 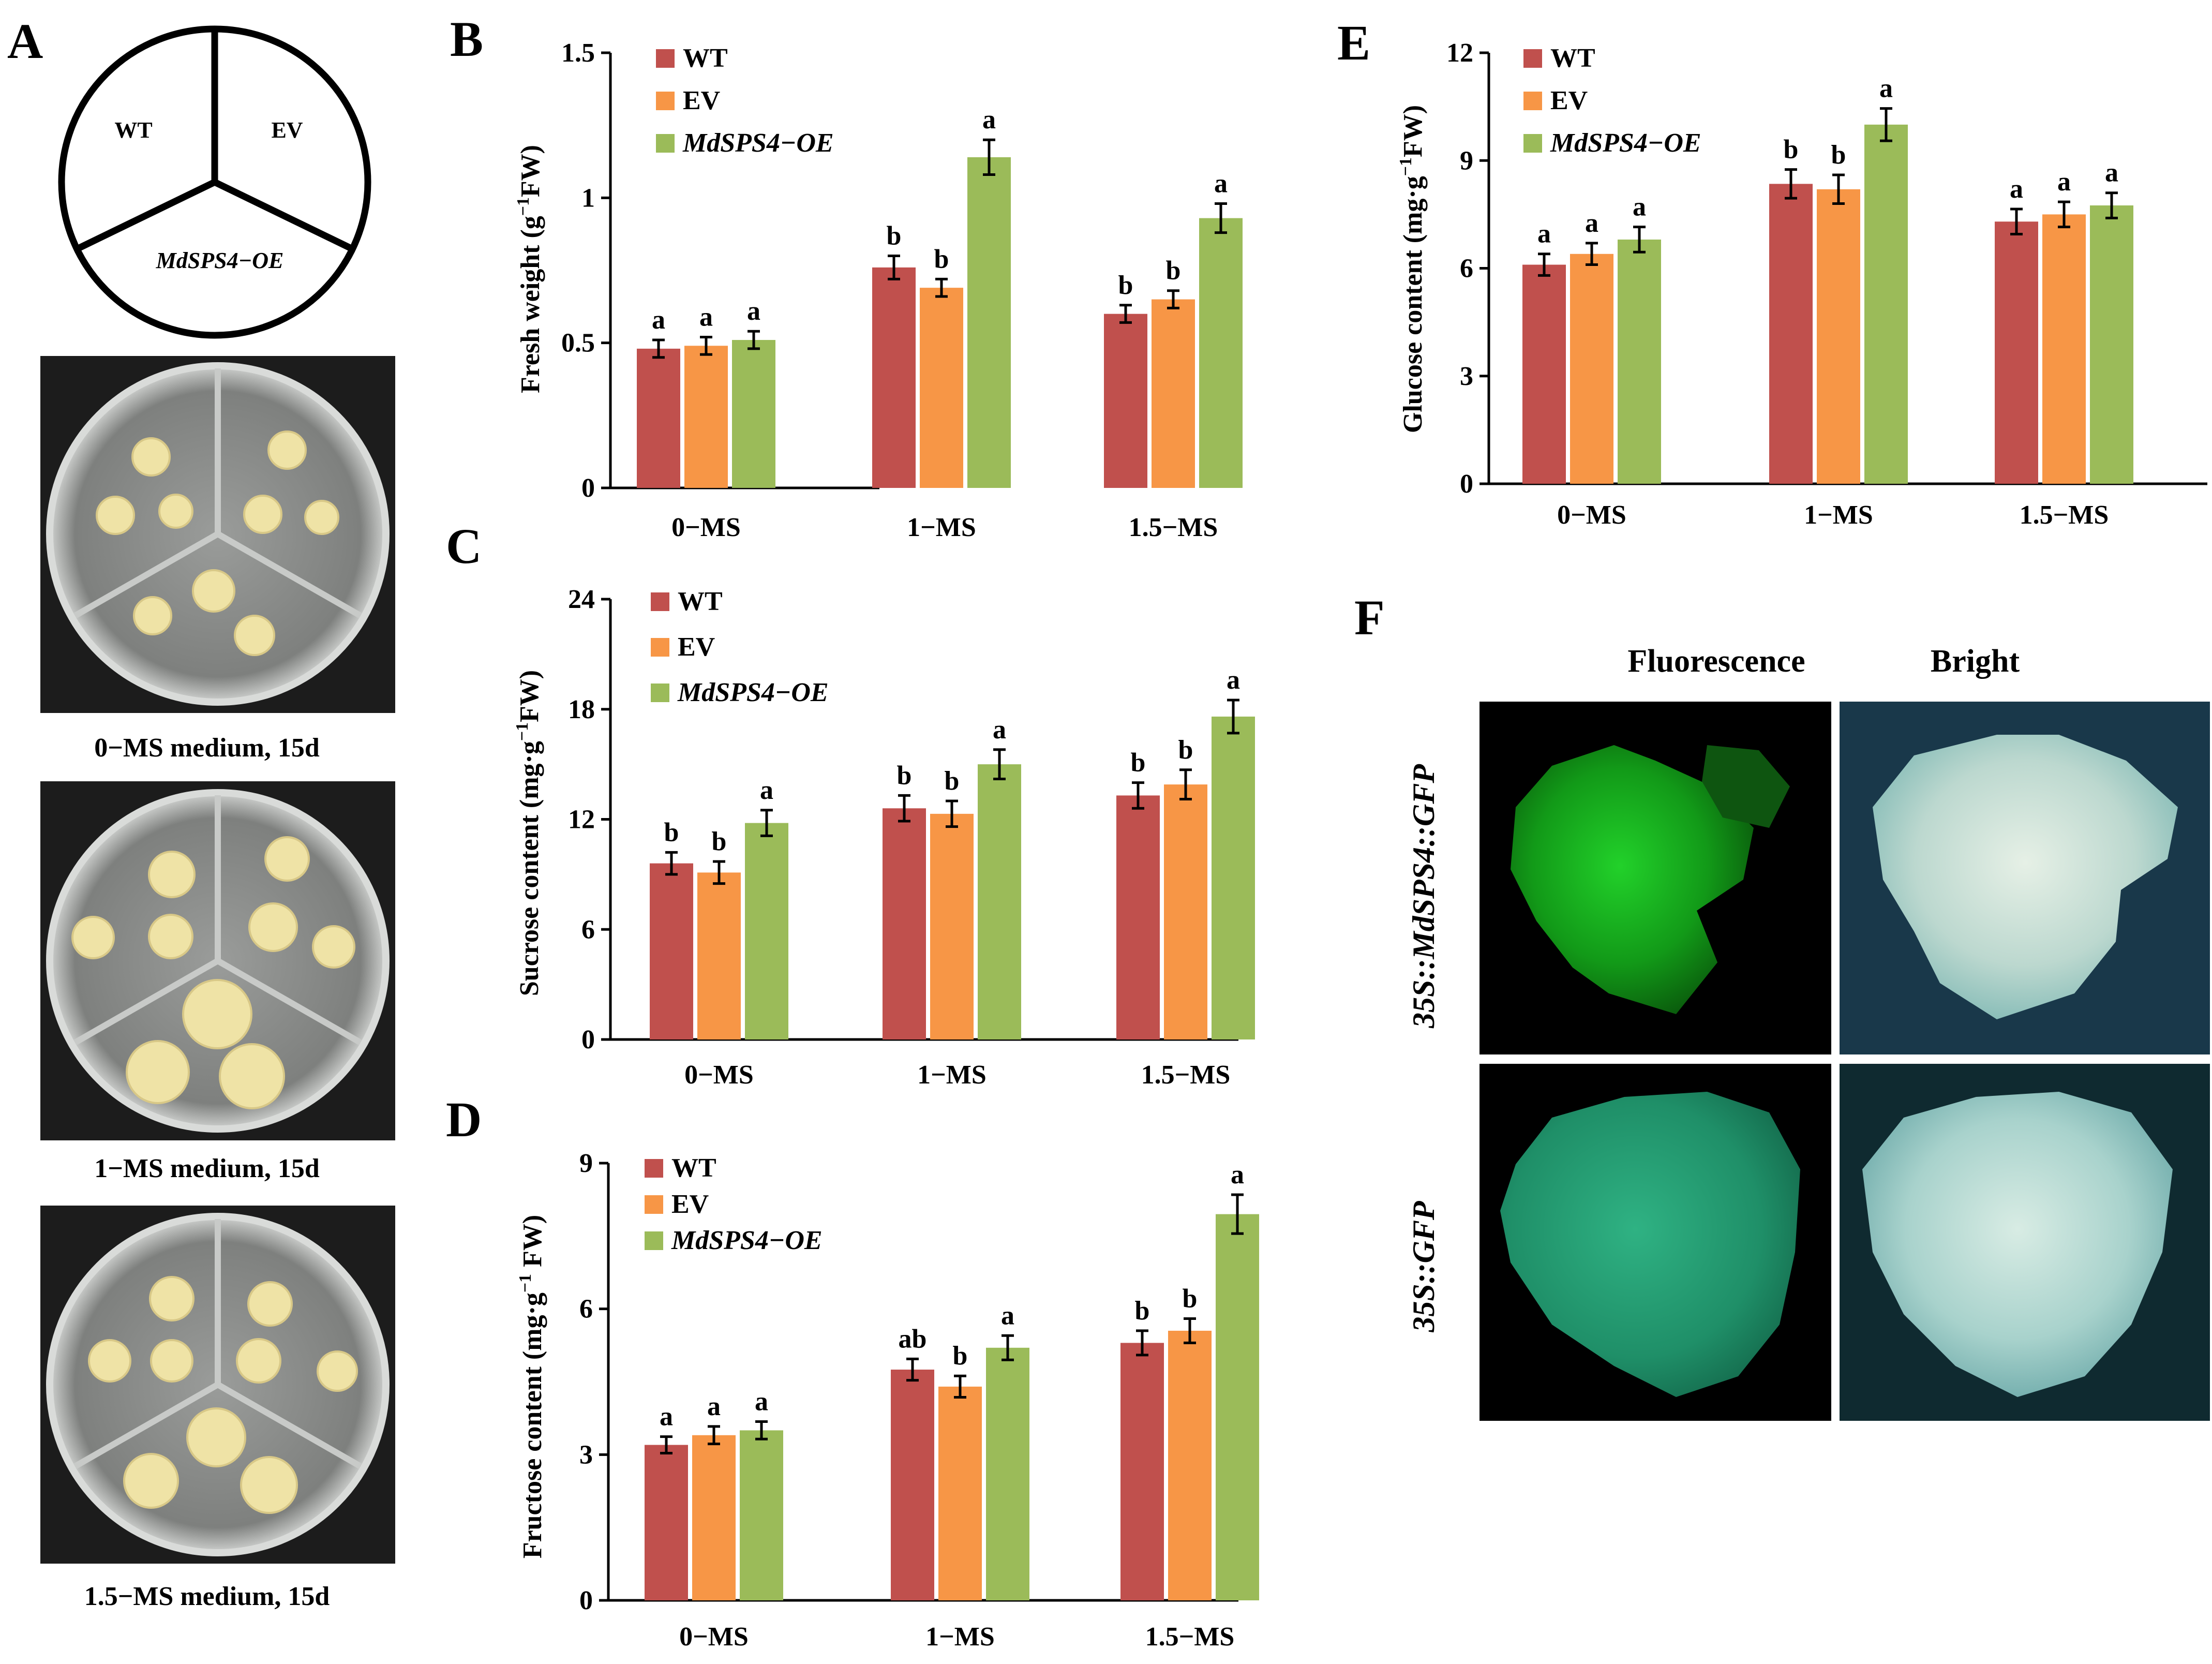 What do you see at coordinates (582, 709) in the screenshot?
I see `y-tick-label: 18` at bounding box center [582, 709].